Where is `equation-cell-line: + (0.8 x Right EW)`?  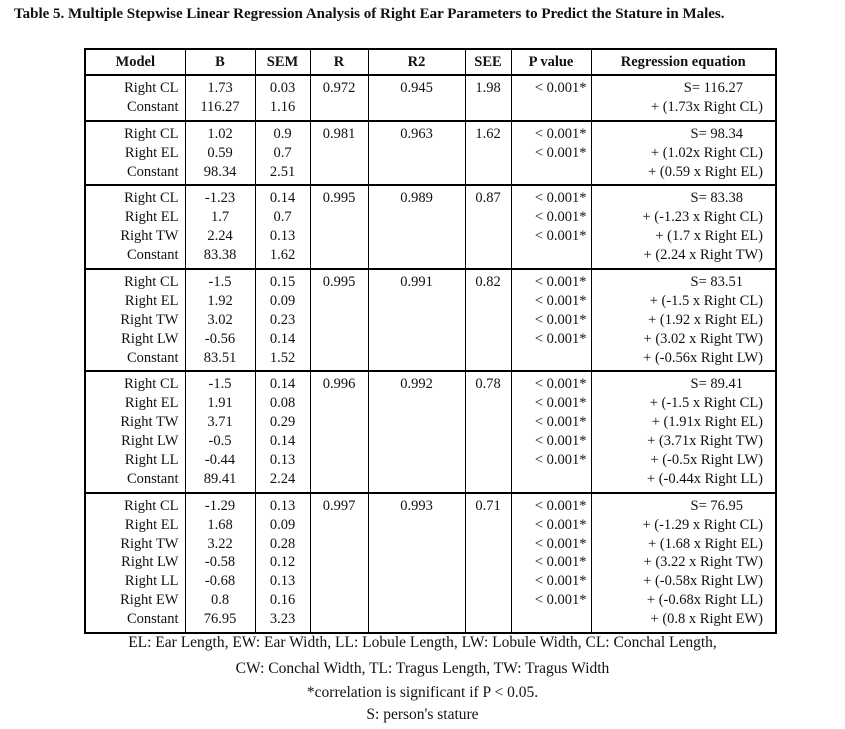 equation-cell-line: + (0.8 x Right EW) is located at coordinates (706, 619).